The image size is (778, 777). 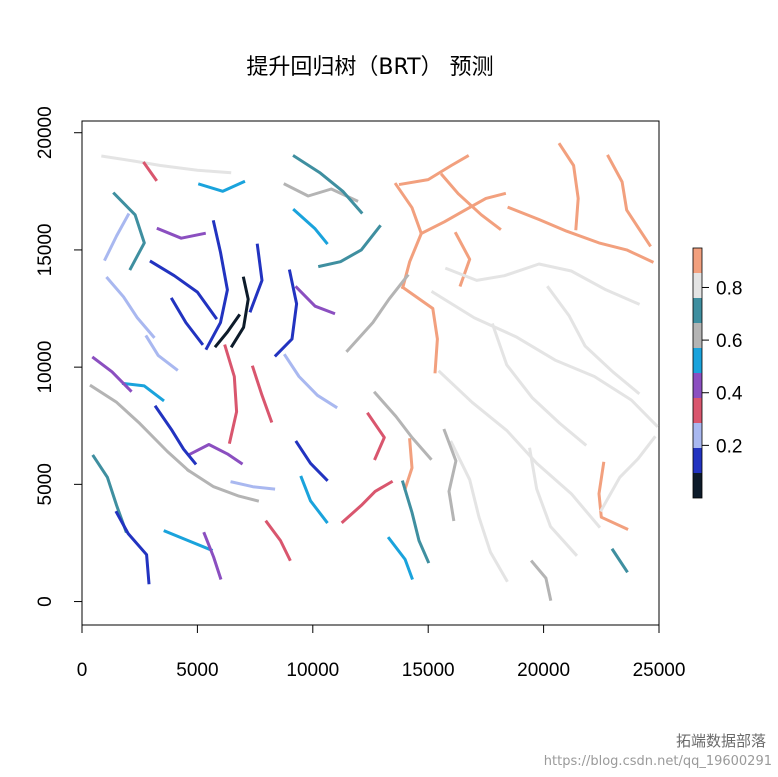 I want to click on x-tick-label: 5000, so click(x=197, y=670).